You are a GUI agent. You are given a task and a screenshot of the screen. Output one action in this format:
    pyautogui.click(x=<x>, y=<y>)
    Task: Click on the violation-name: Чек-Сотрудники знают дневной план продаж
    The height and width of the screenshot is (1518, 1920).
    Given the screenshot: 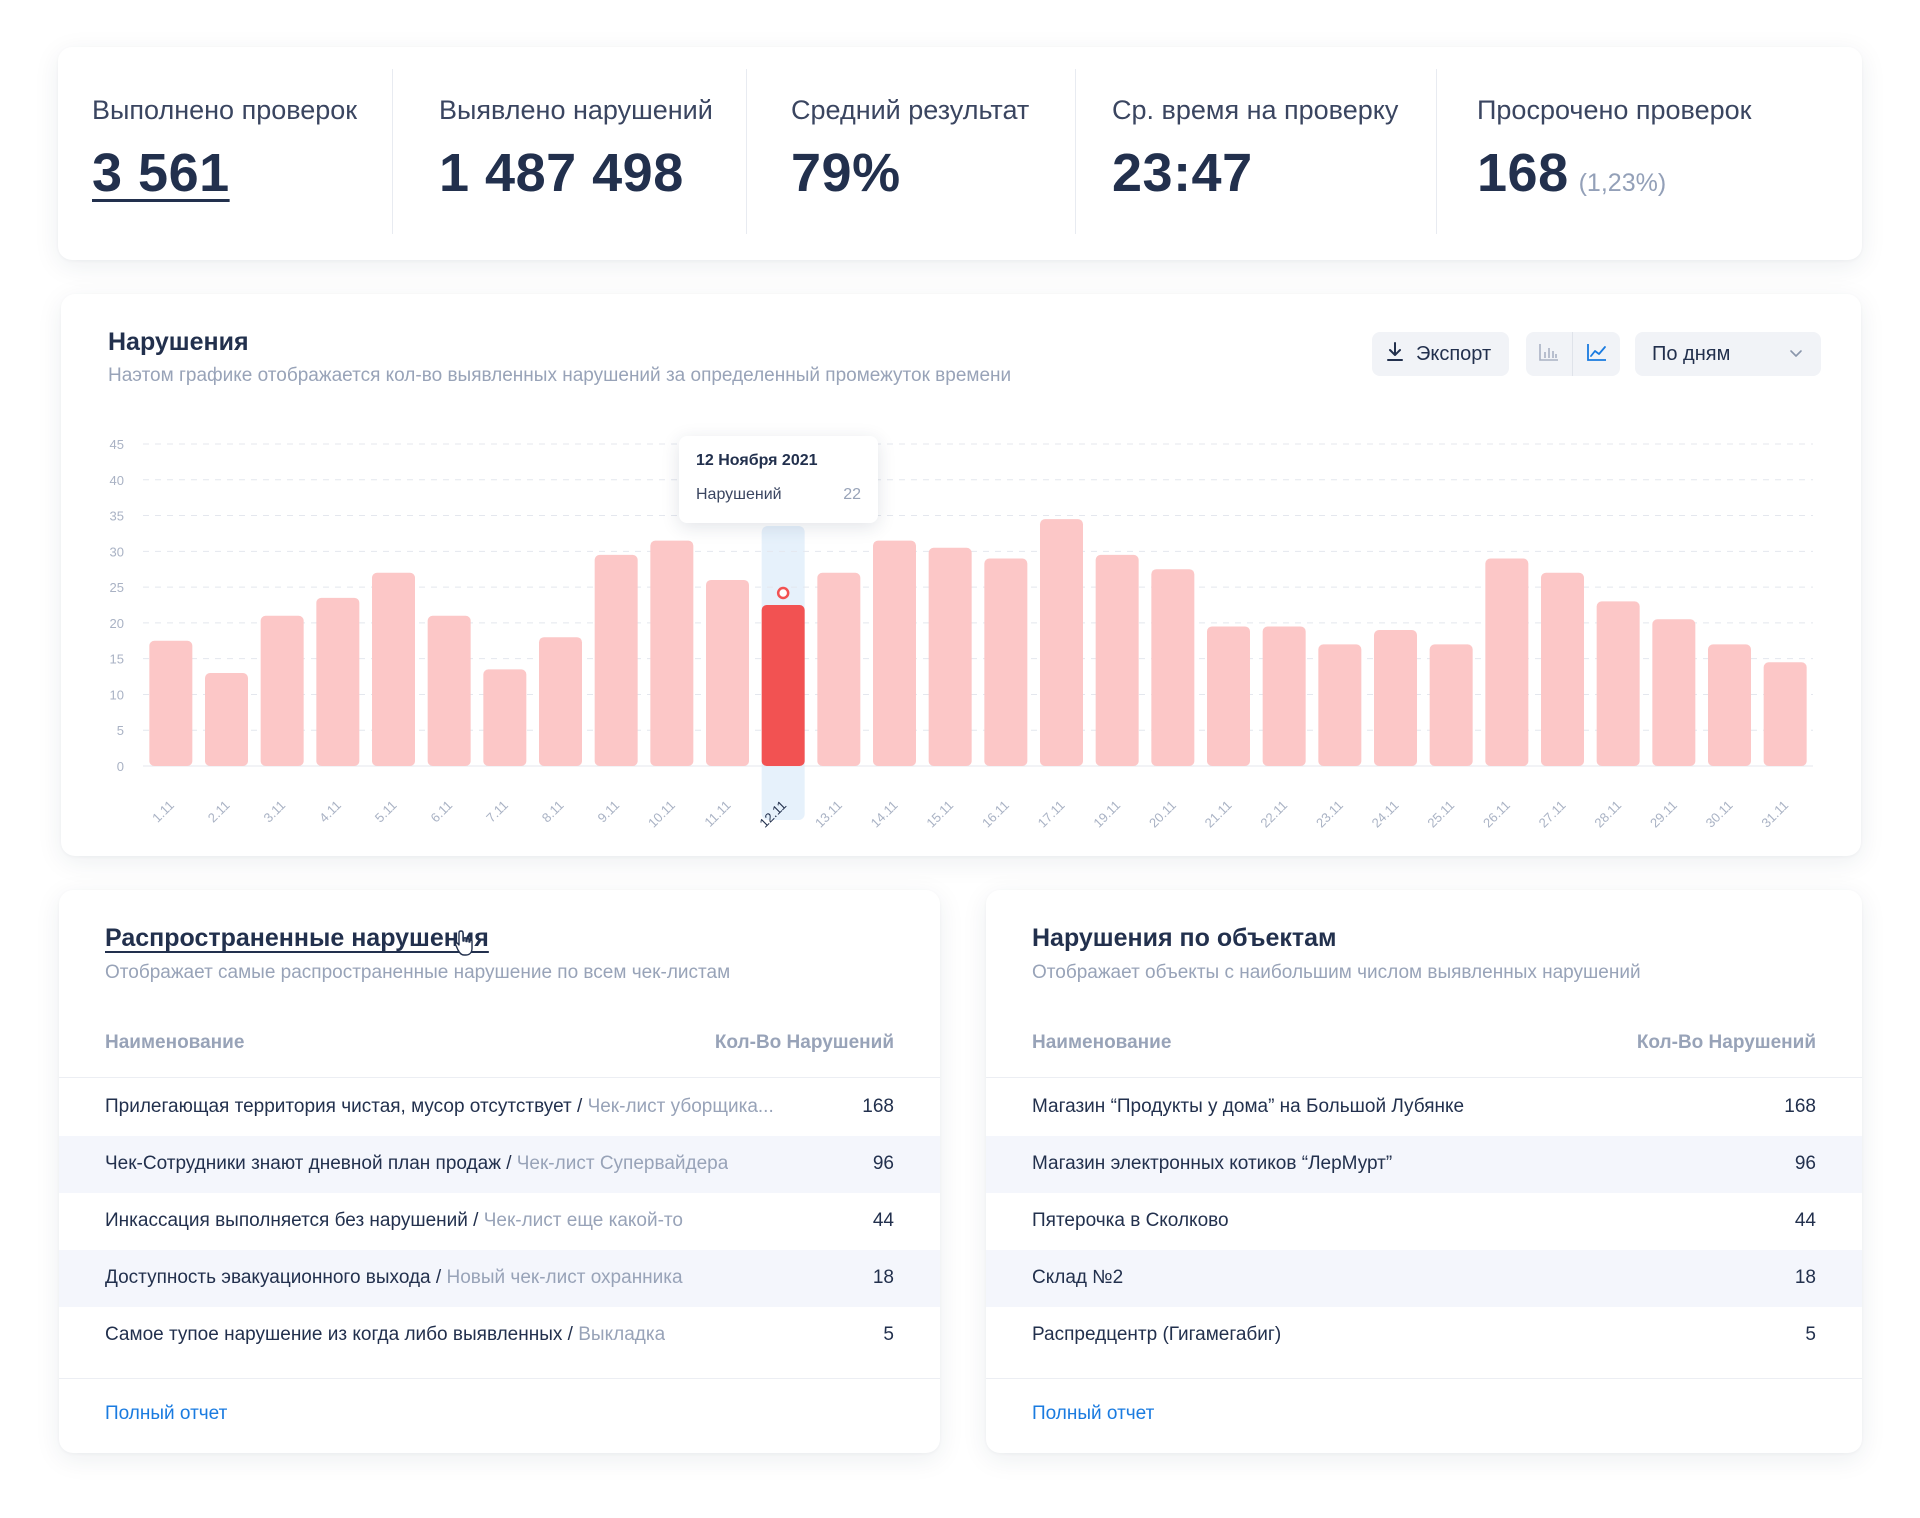 What is the action you would take?
    pyautogui.click(x=303, y=1163)
    